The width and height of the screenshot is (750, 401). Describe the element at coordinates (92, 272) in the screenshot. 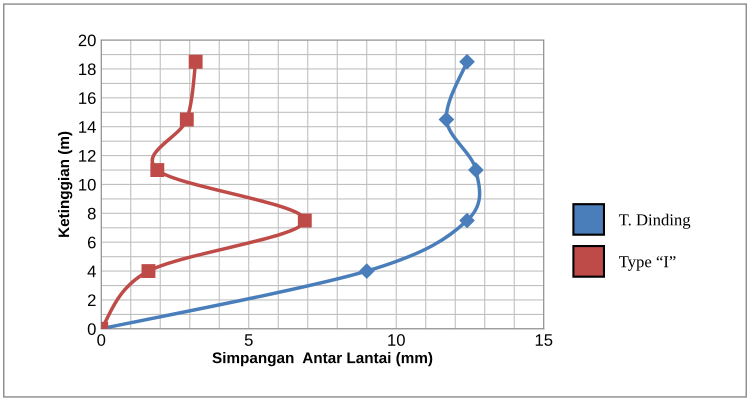

I see `y-tick-label: 4` at that location.